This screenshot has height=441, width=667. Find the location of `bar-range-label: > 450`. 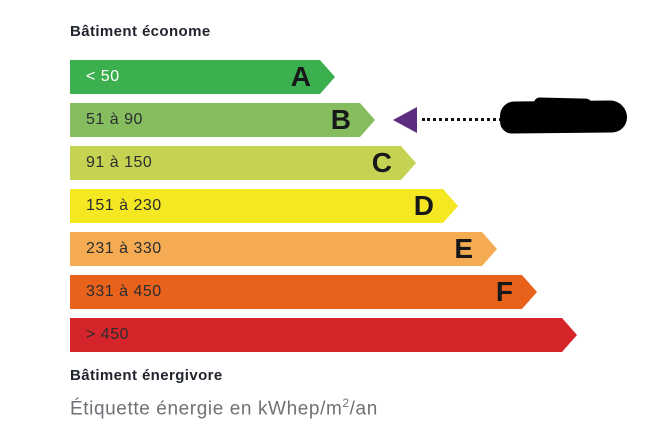

bar-range-label: > 450 is located at coordinates (107, 334).